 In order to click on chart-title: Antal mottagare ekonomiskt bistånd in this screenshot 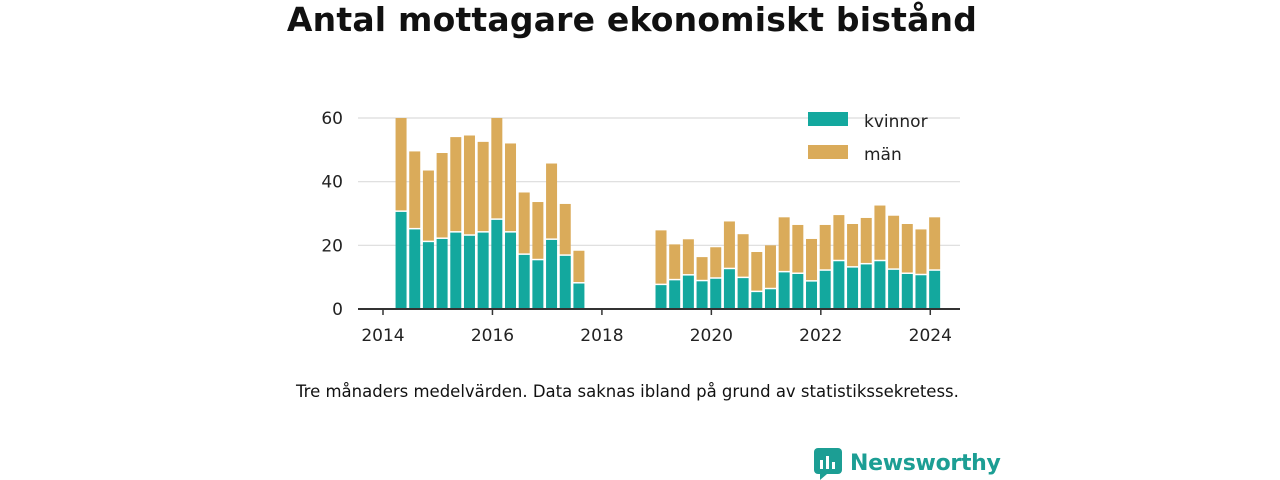, I will do `click(632, 19)`.